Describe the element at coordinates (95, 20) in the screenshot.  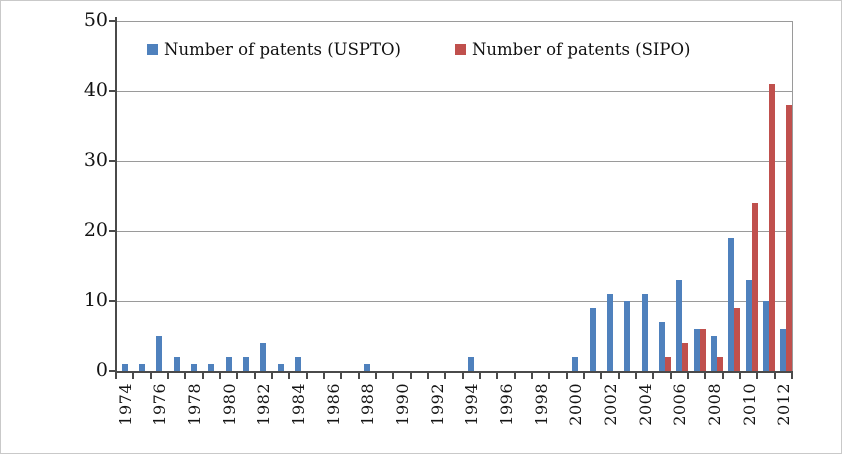
I see `y-axis-label: 50` at that location.